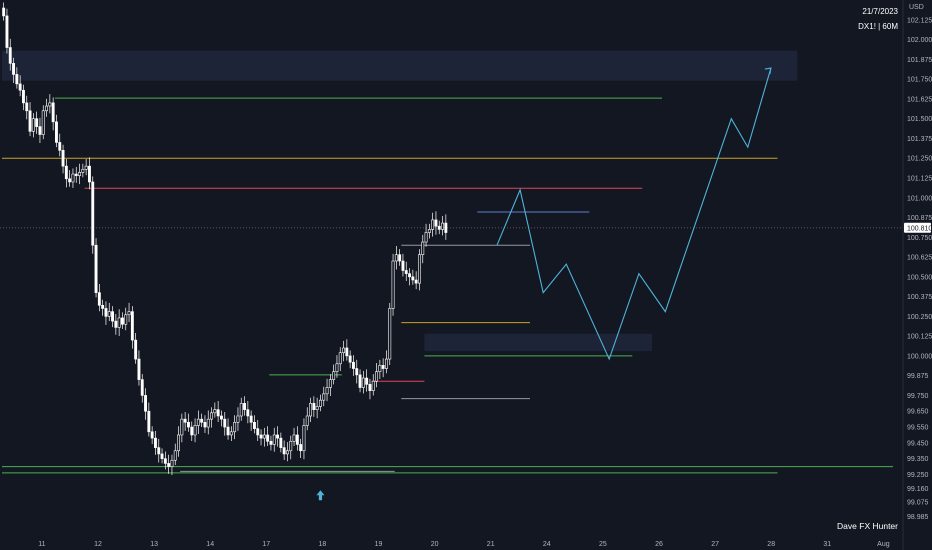 This screenshot has width=932, height=550. I want to click on x-tick-label: 27, so click(715, 544).